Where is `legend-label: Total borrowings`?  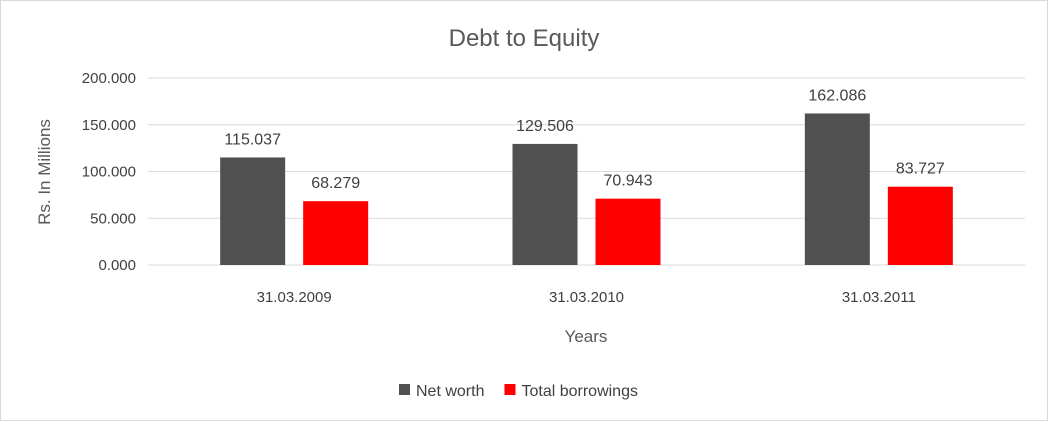 legend-label: Total borrowings is located at coordinates (579, 391).